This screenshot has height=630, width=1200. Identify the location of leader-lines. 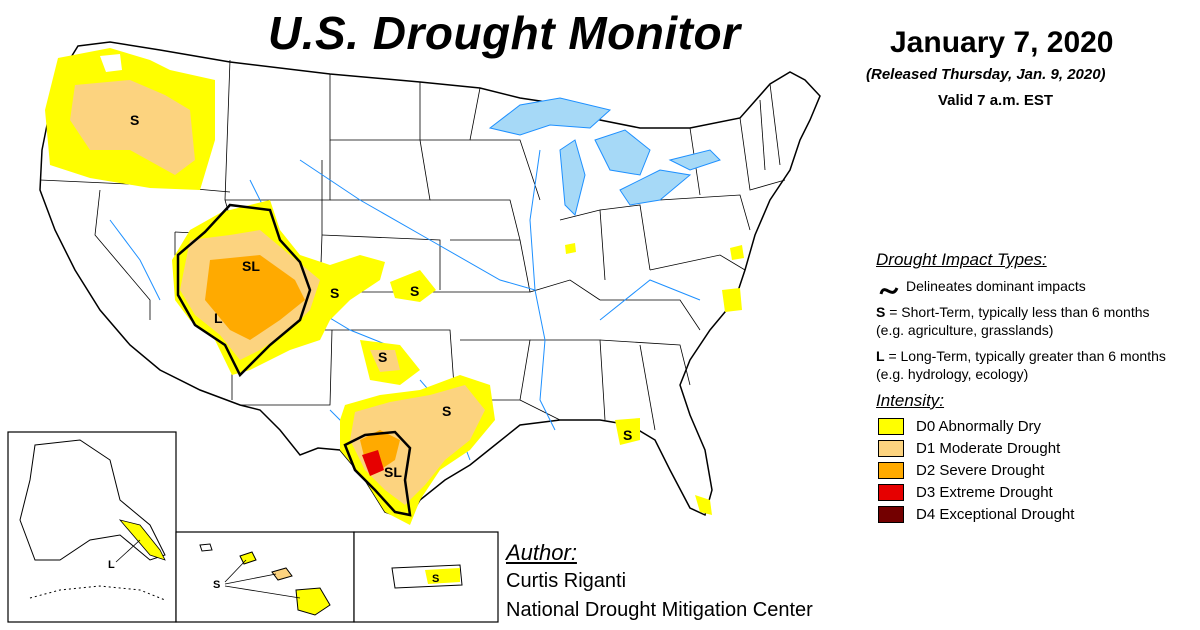
(208, 569).